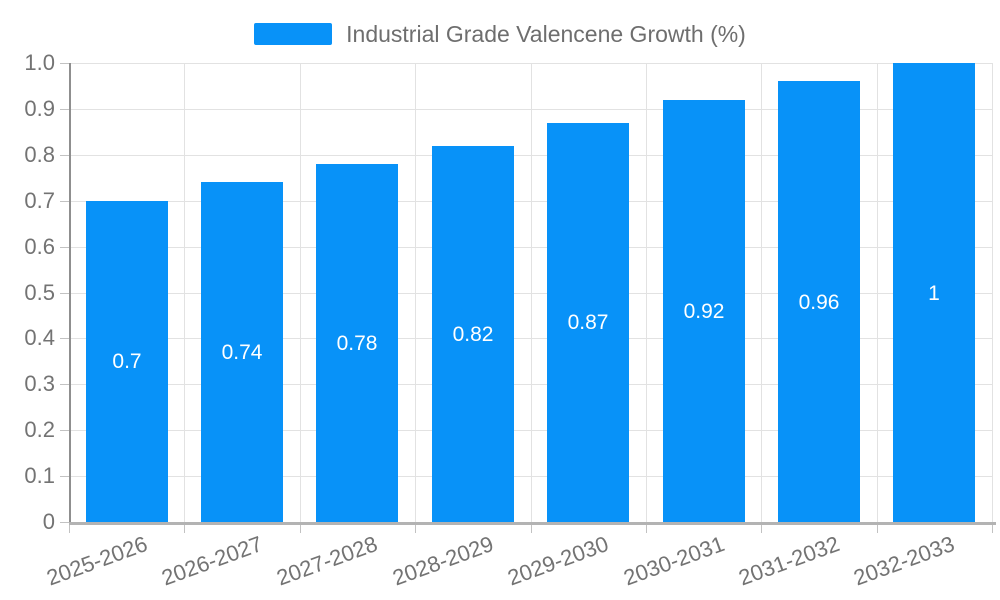 The height and width of the screenshot is (600, 1000). I want to click on x-axis-label: 2026-2027, so click(212, 561).